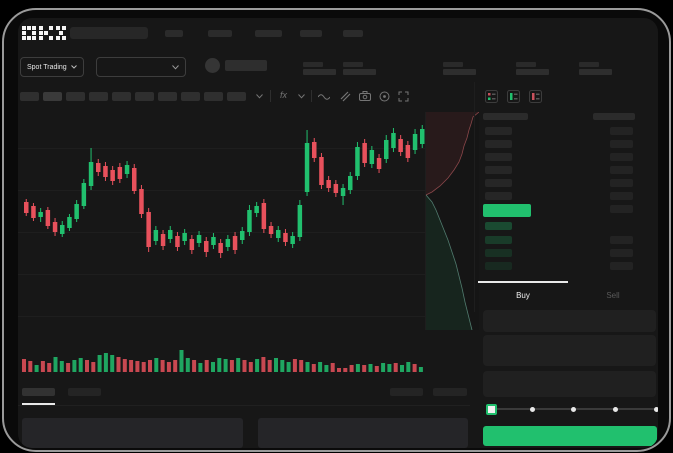 The width and height of the screenshot is (673, 453). Describe the element at coordinates (570, 436) in the screenshot. I see `buy-submit-button` at that location.